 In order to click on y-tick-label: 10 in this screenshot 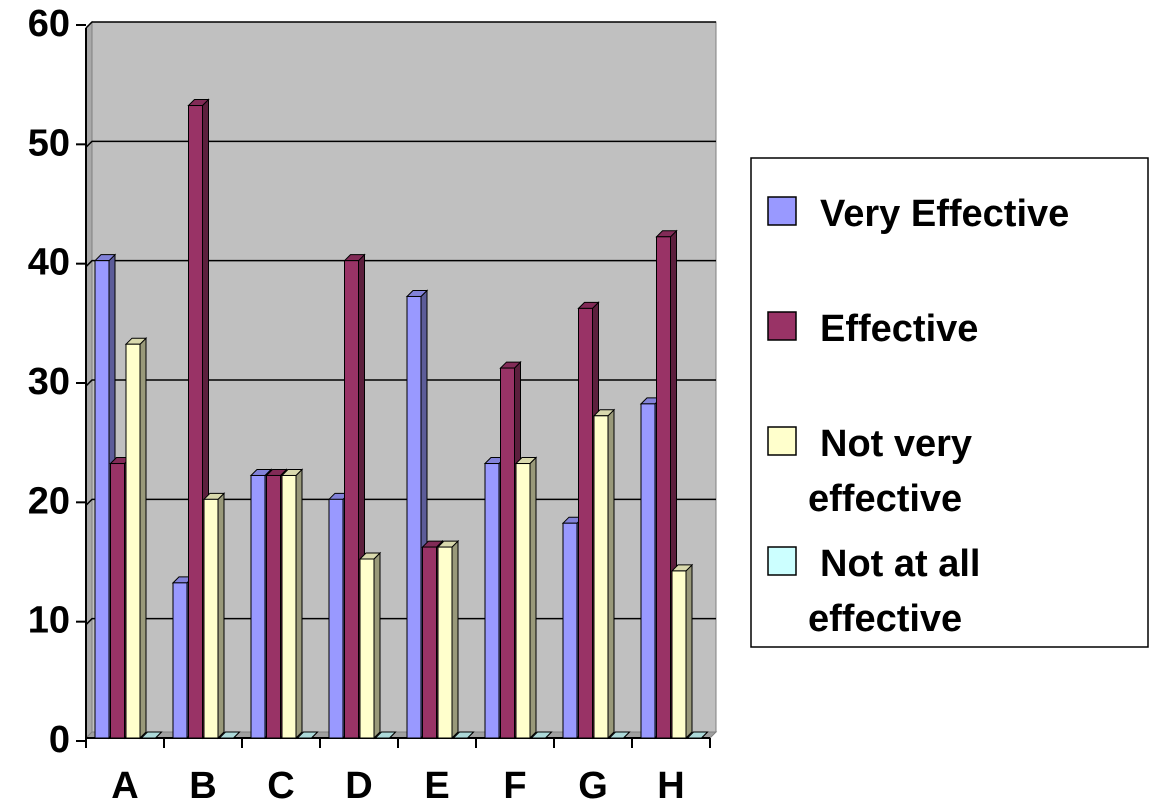, I will do `click(49, 621)`.